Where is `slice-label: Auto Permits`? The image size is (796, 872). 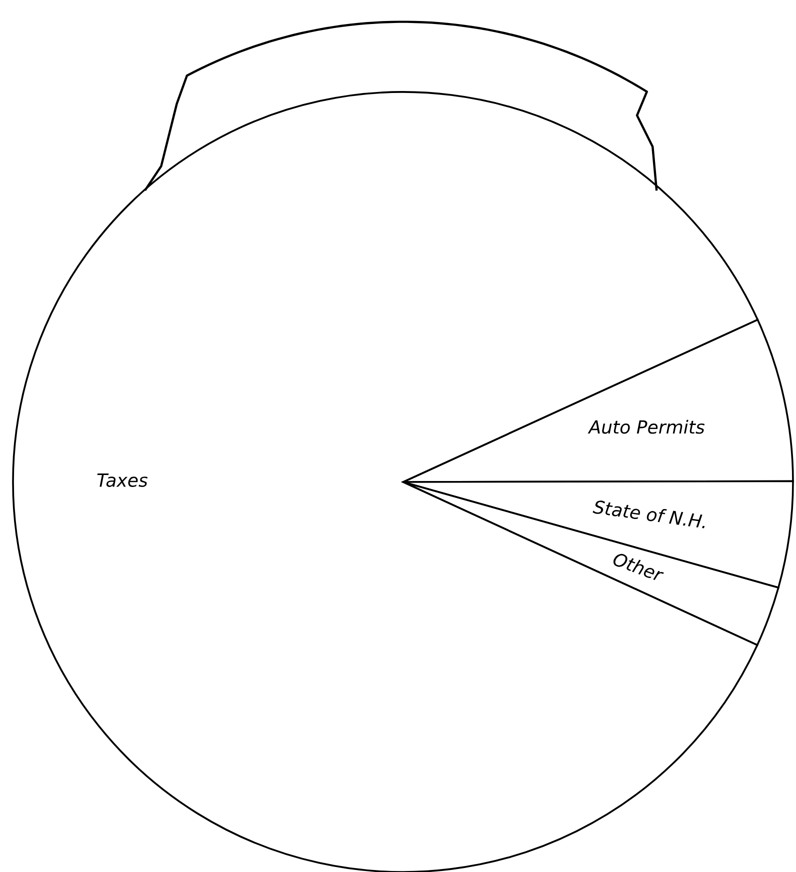 slice-label: Auto Permits is located at coordinates (646, 427).